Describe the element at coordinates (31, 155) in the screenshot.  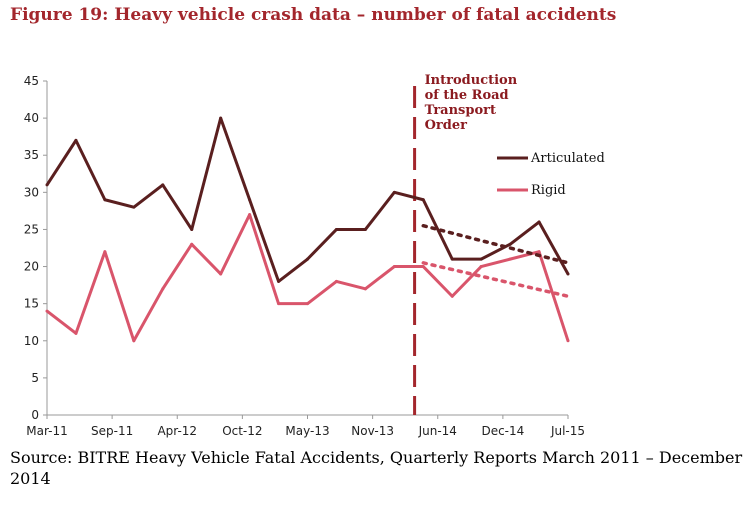
I see `y-tick-label: 35` at that location.